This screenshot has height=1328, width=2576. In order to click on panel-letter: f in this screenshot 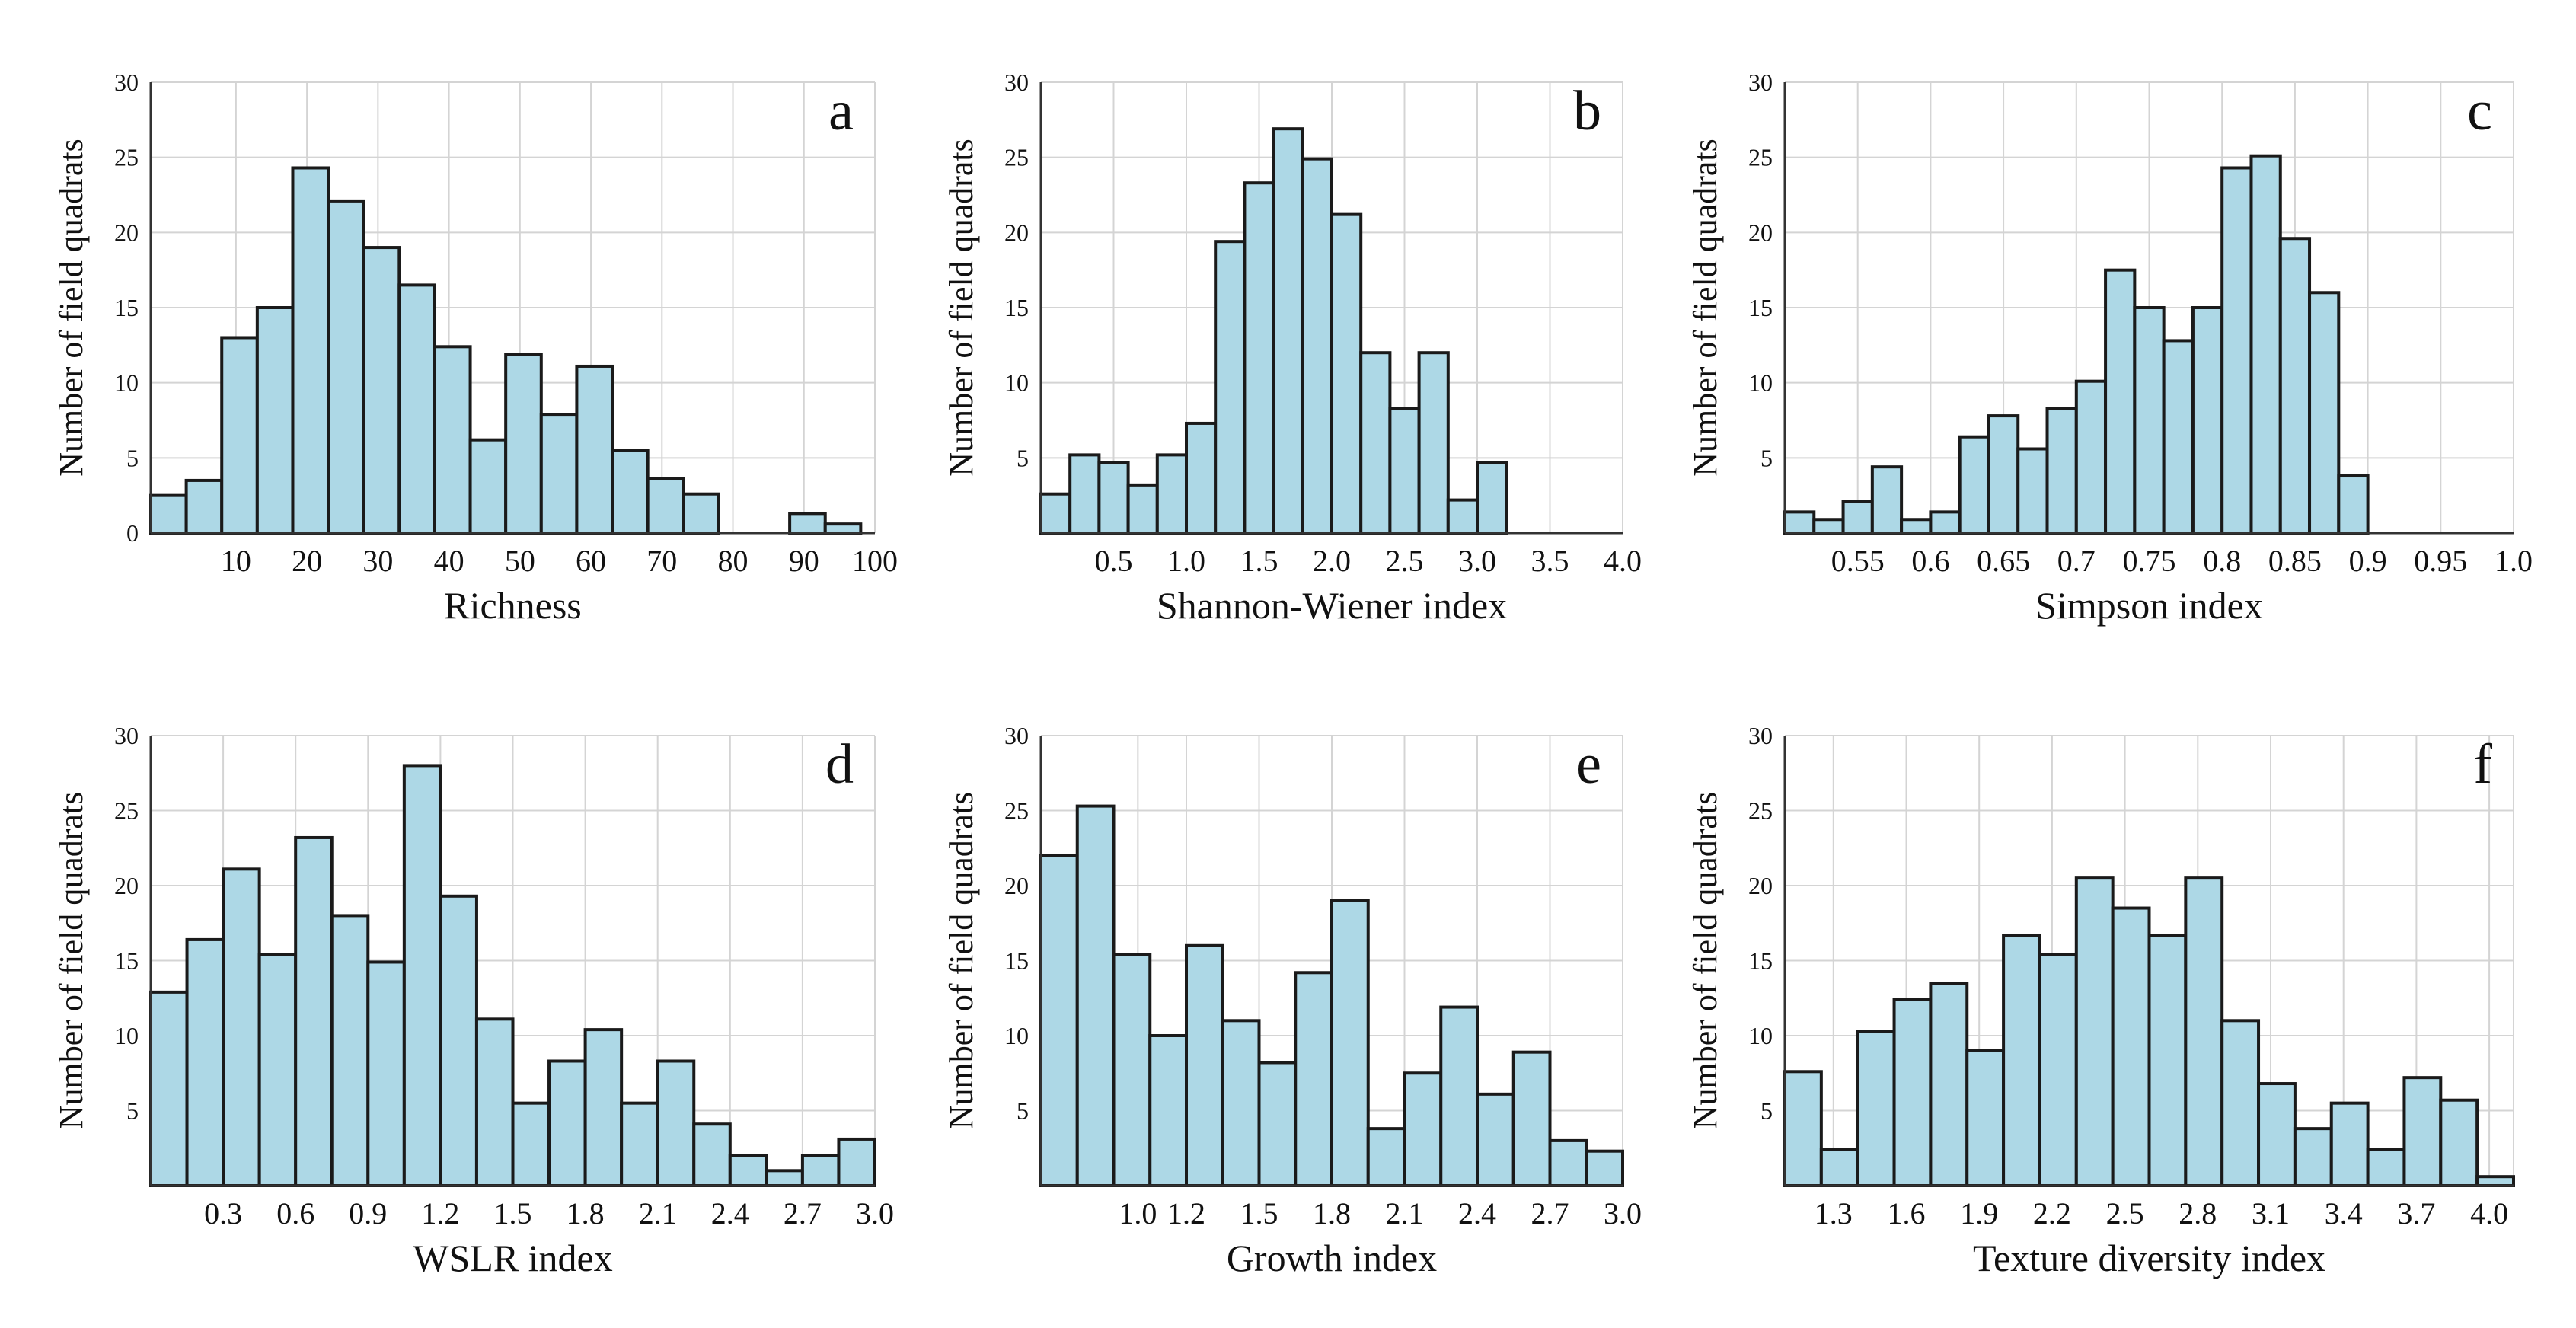, I will do `click(2482, 764)`.